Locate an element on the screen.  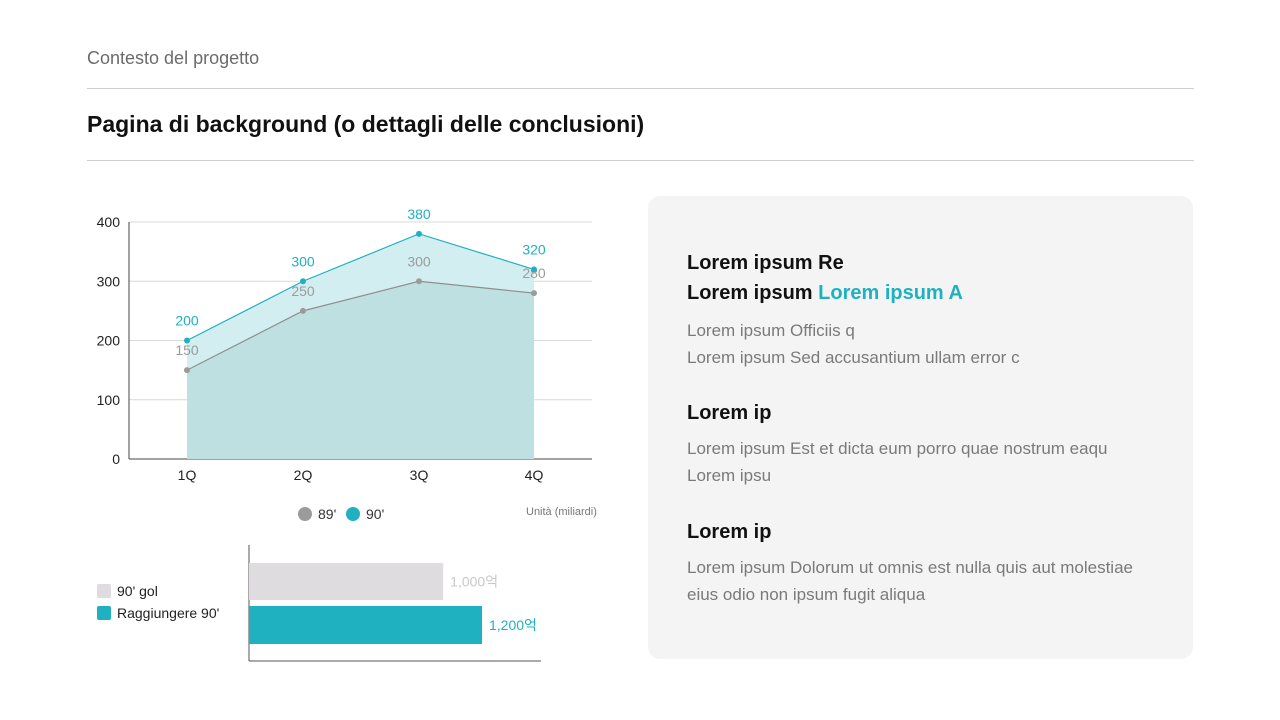
legend-item-90: 90' is located at coordinates (365, 514).